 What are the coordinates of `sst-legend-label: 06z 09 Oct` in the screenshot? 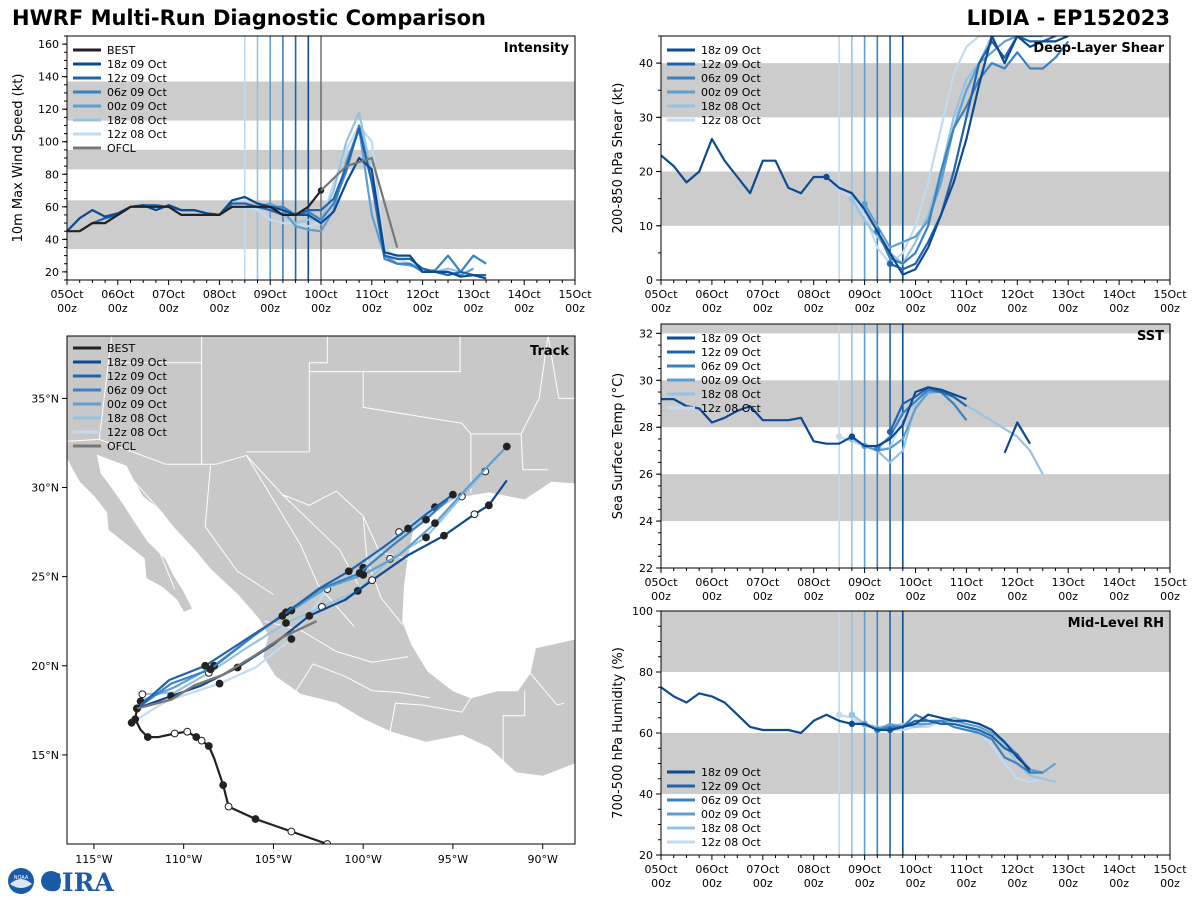 It's located at (731, 366).